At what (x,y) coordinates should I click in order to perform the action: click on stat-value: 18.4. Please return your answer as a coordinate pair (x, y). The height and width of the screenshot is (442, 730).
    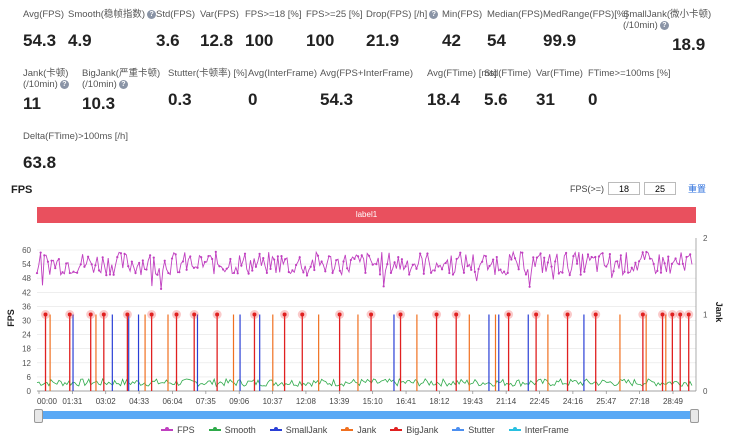
    Looking at the image, I should click on (444, 99).